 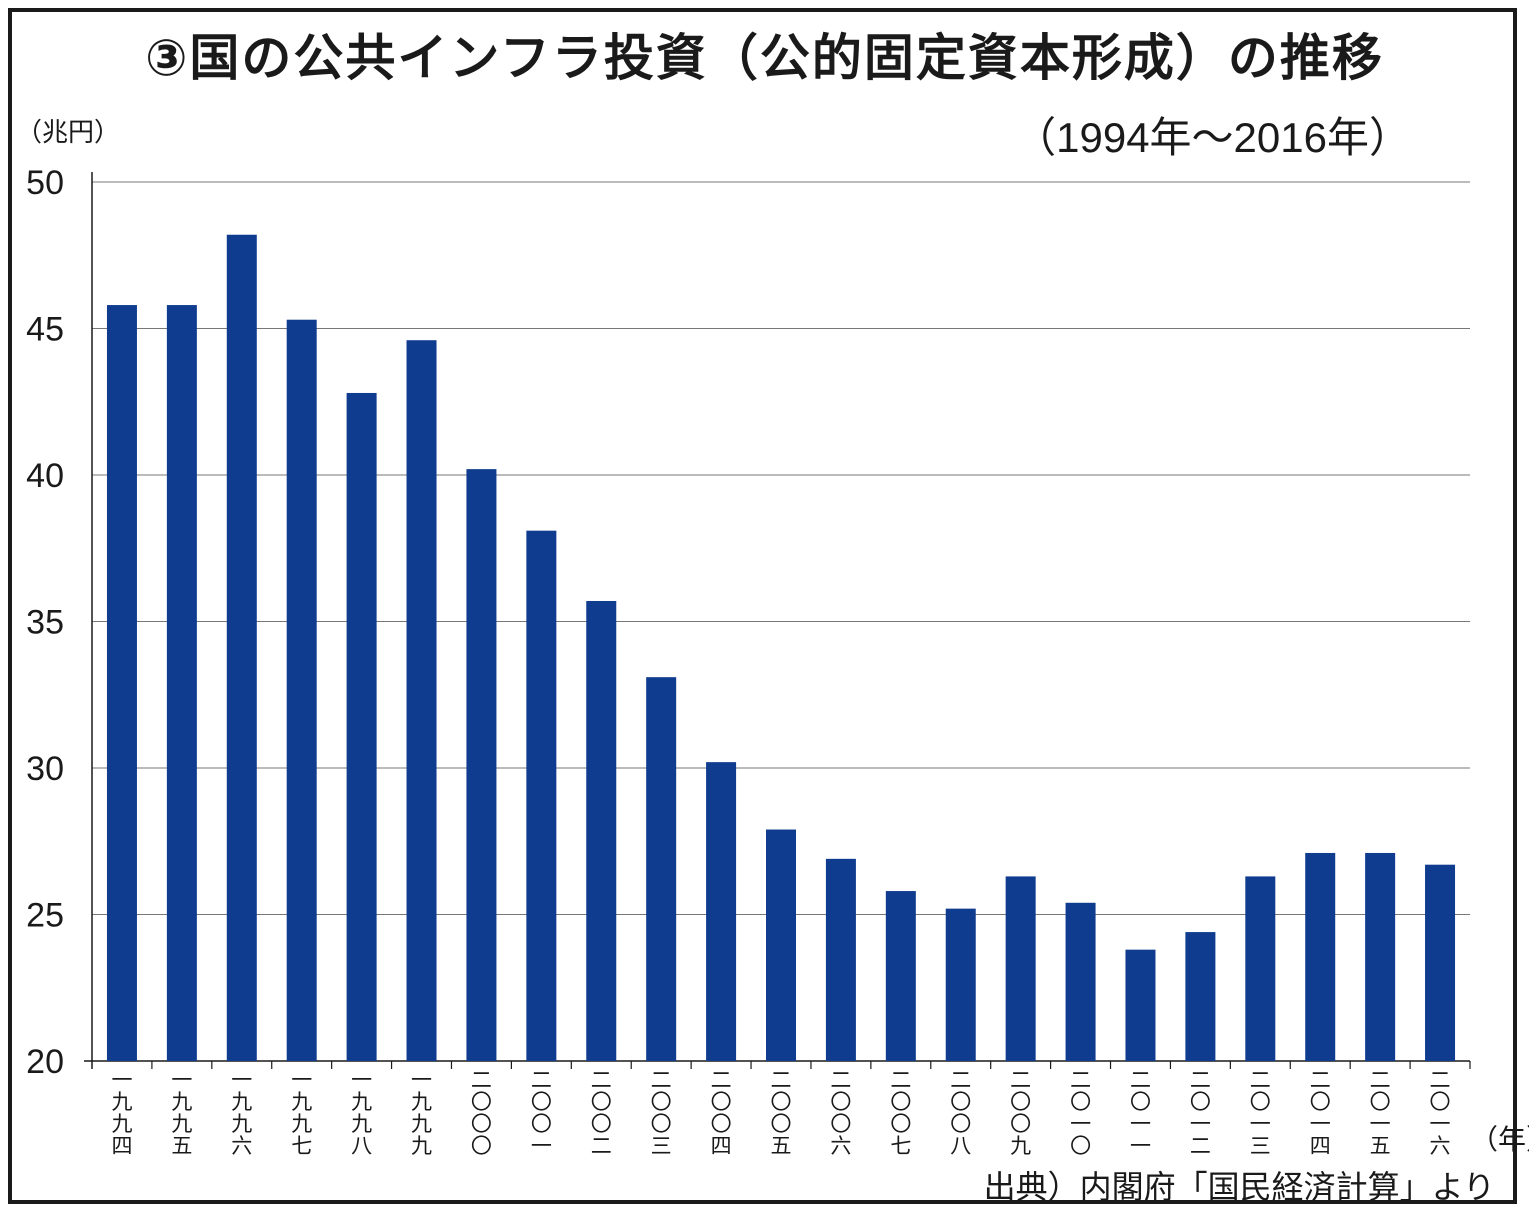 What do you see at coordinates (45, 183) in the screenshot?
I see `y-tick-label: 50` at bounding box center [45, 183].